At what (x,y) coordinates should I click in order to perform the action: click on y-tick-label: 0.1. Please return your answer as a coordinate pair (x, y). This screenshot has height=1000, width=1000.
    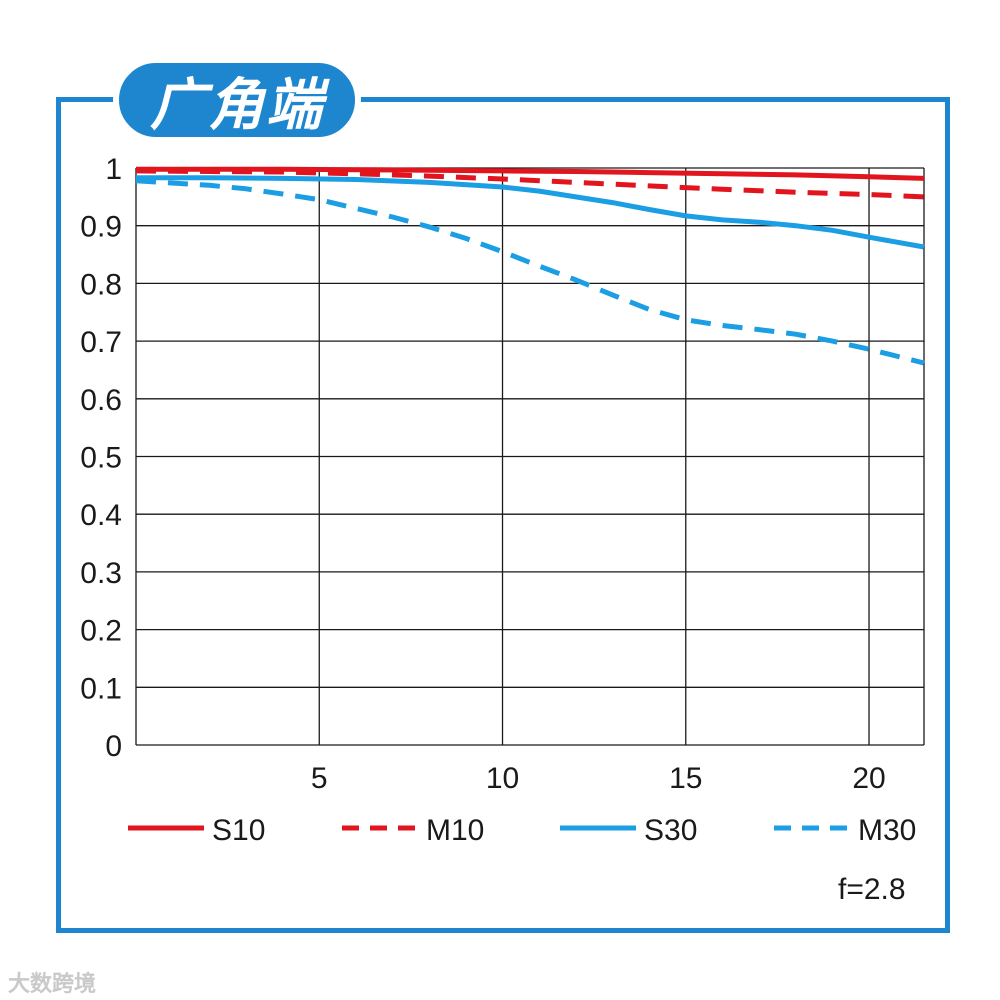
    Looking at the image, I should click on (101, 688).